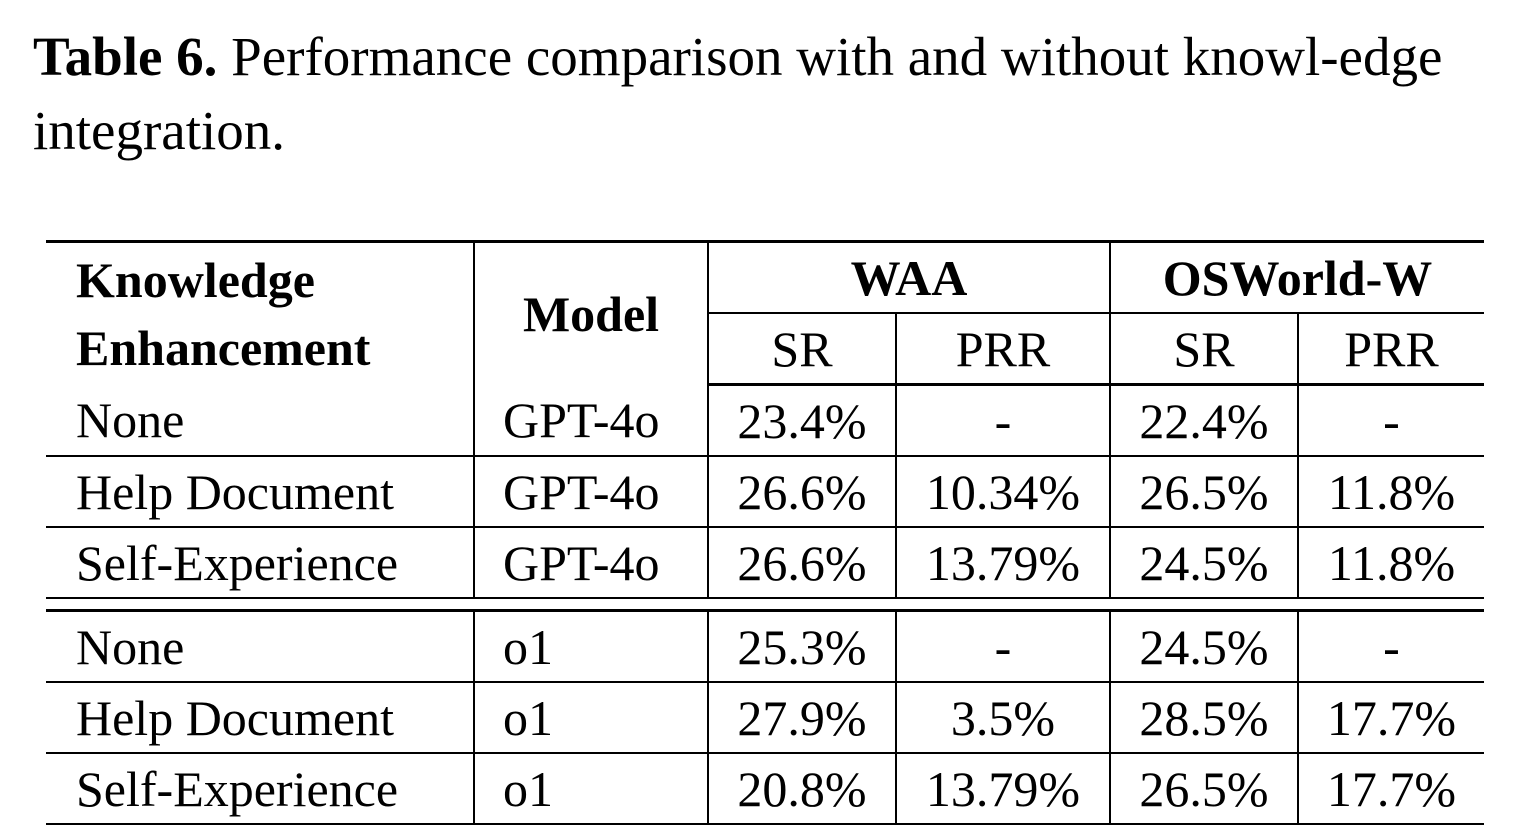  Describe the element at coordinates (1204, 718) in the screenshot. I see `cell-osw-sr: 28.5%` at that location.